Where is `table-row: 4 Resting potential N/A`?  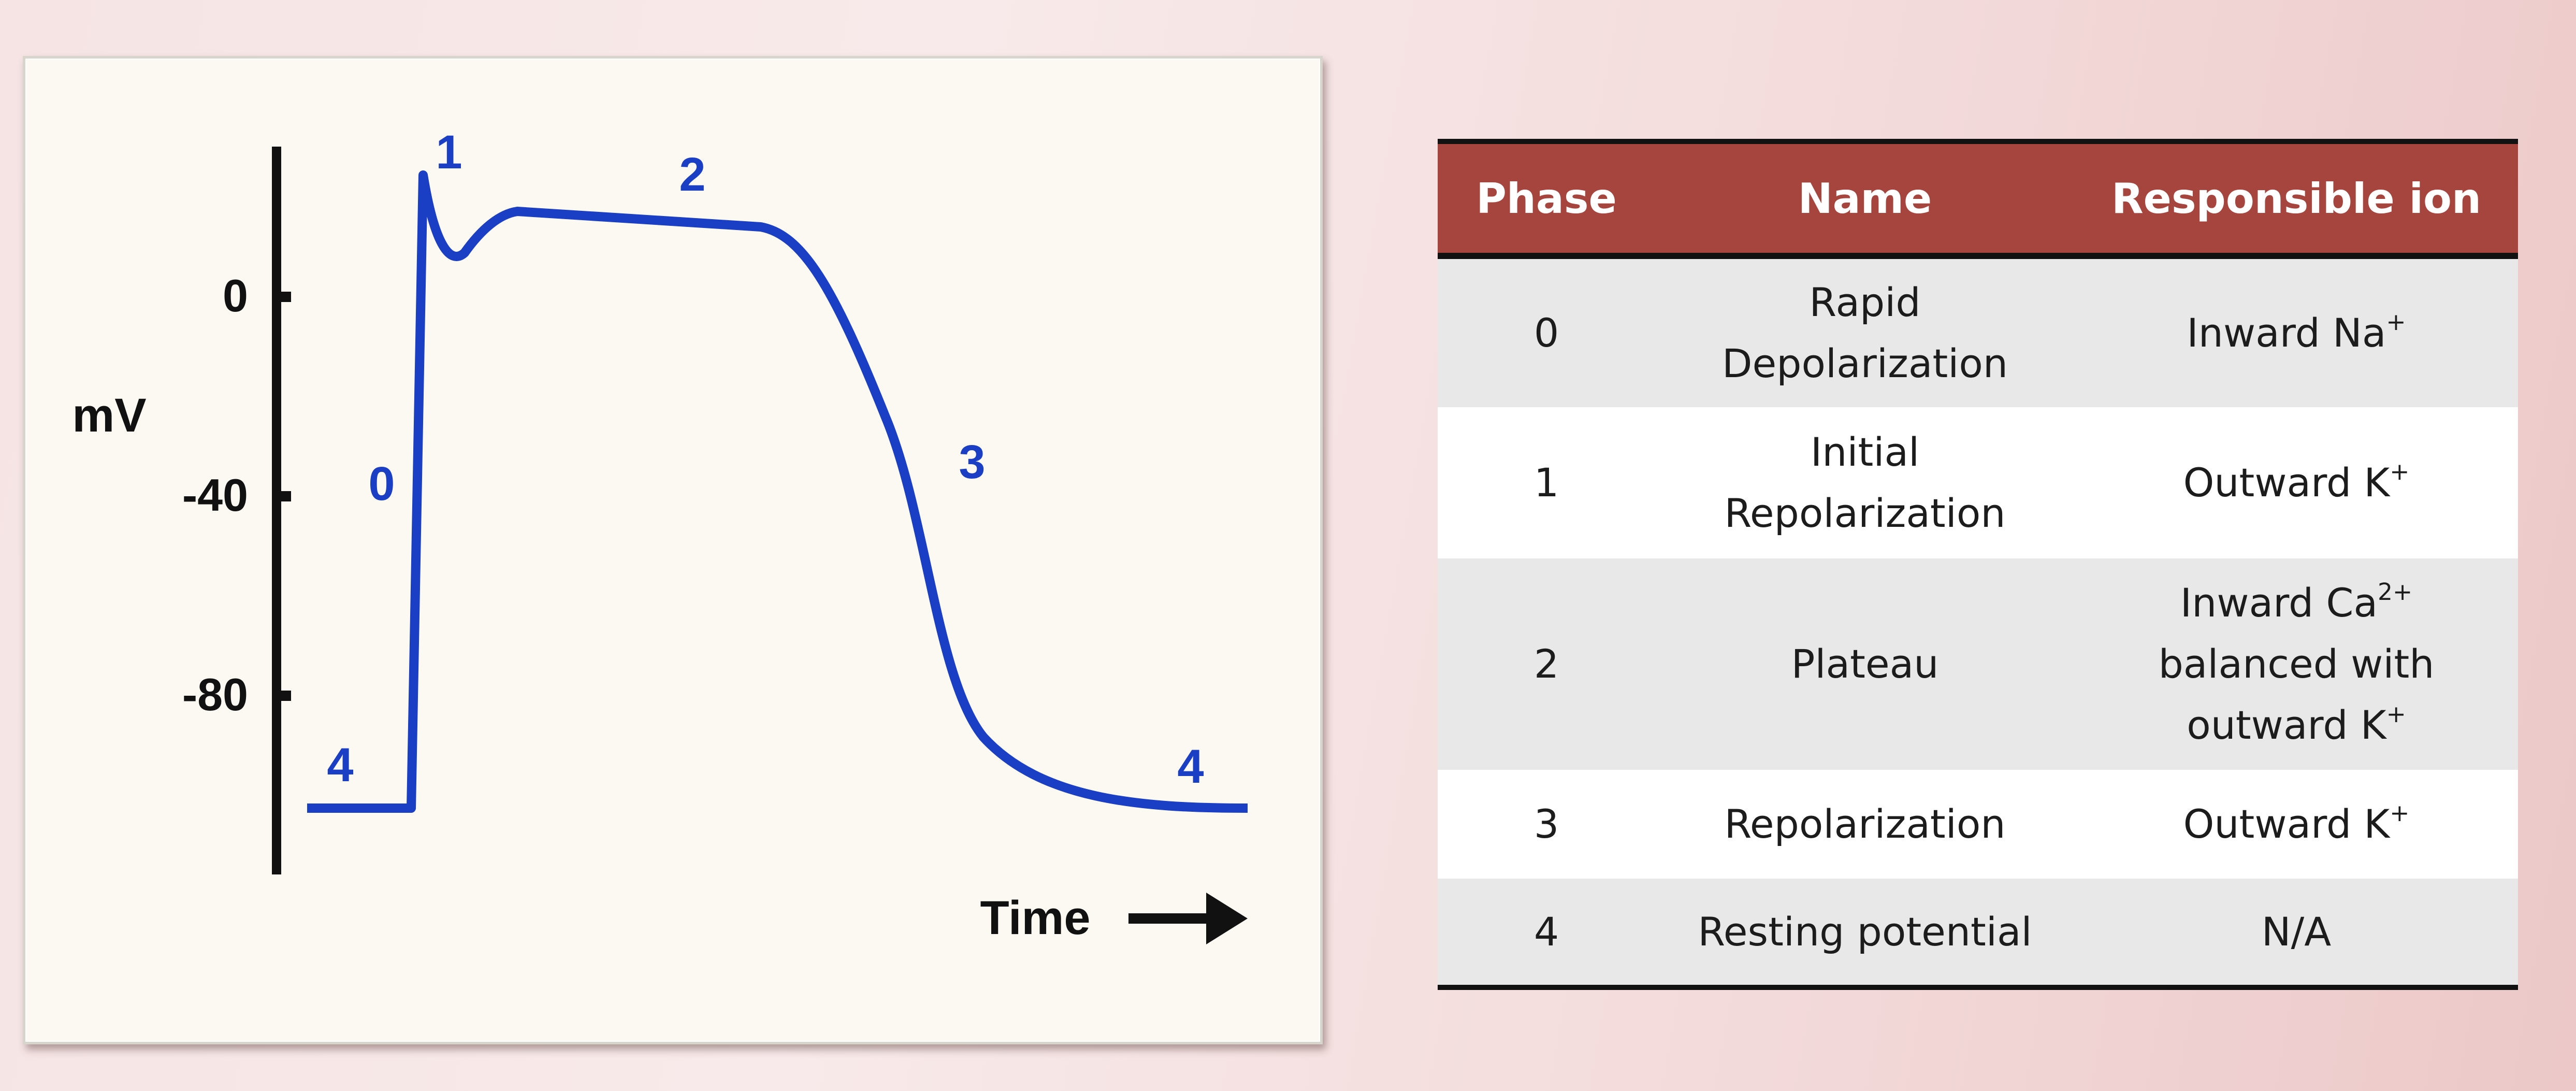 table-row: 4 Resting potential N/A is located at coordinates (1978, 933).